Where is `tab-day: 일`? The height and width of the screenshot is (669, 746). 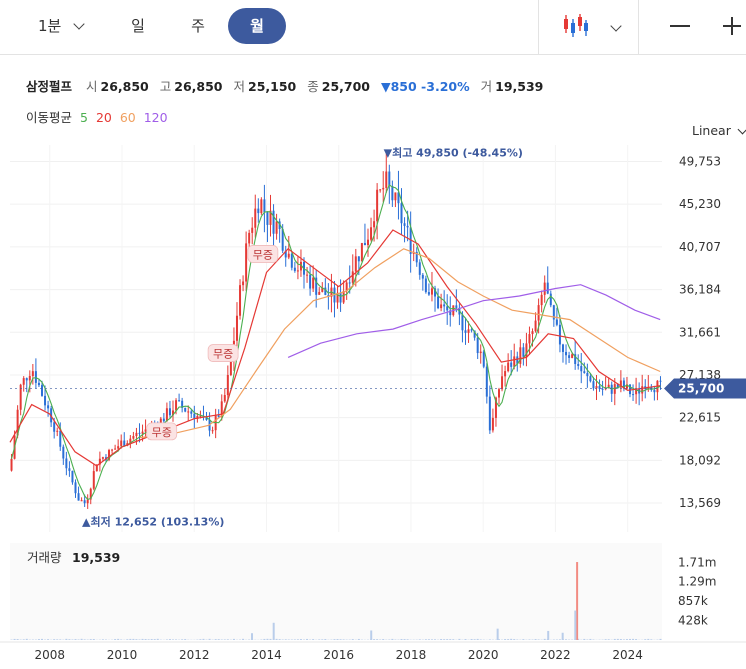 tab-day: 일 is located at coordinates (138, 26).